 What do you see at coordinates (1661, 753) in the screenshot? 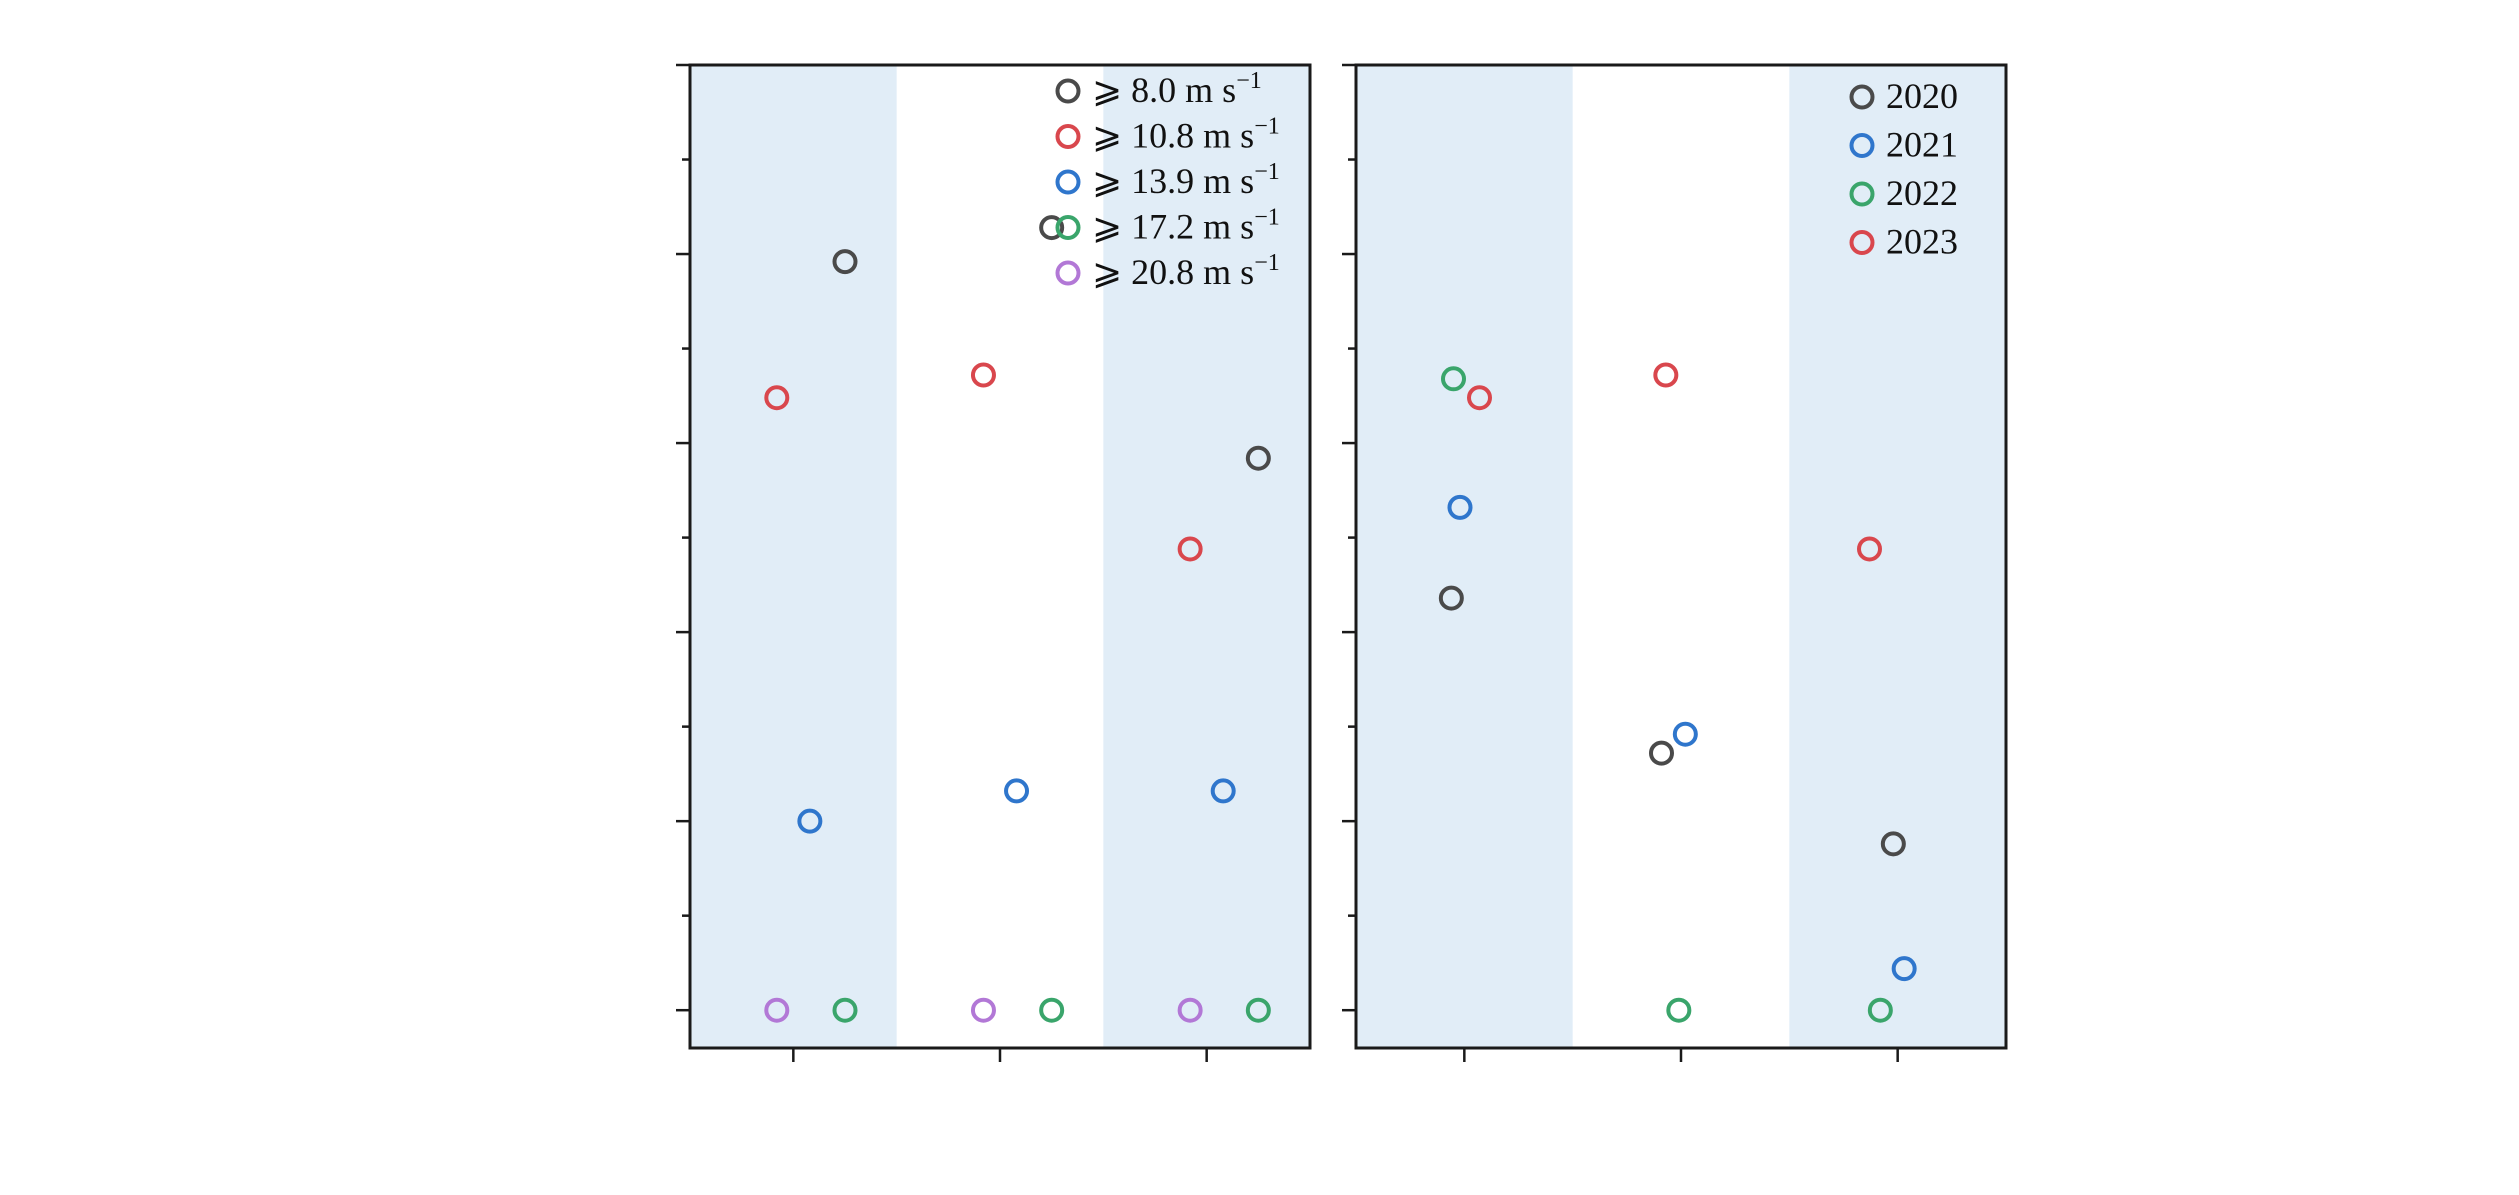
I see `data-point-2020-48h` at bounding box center [1661, 753].